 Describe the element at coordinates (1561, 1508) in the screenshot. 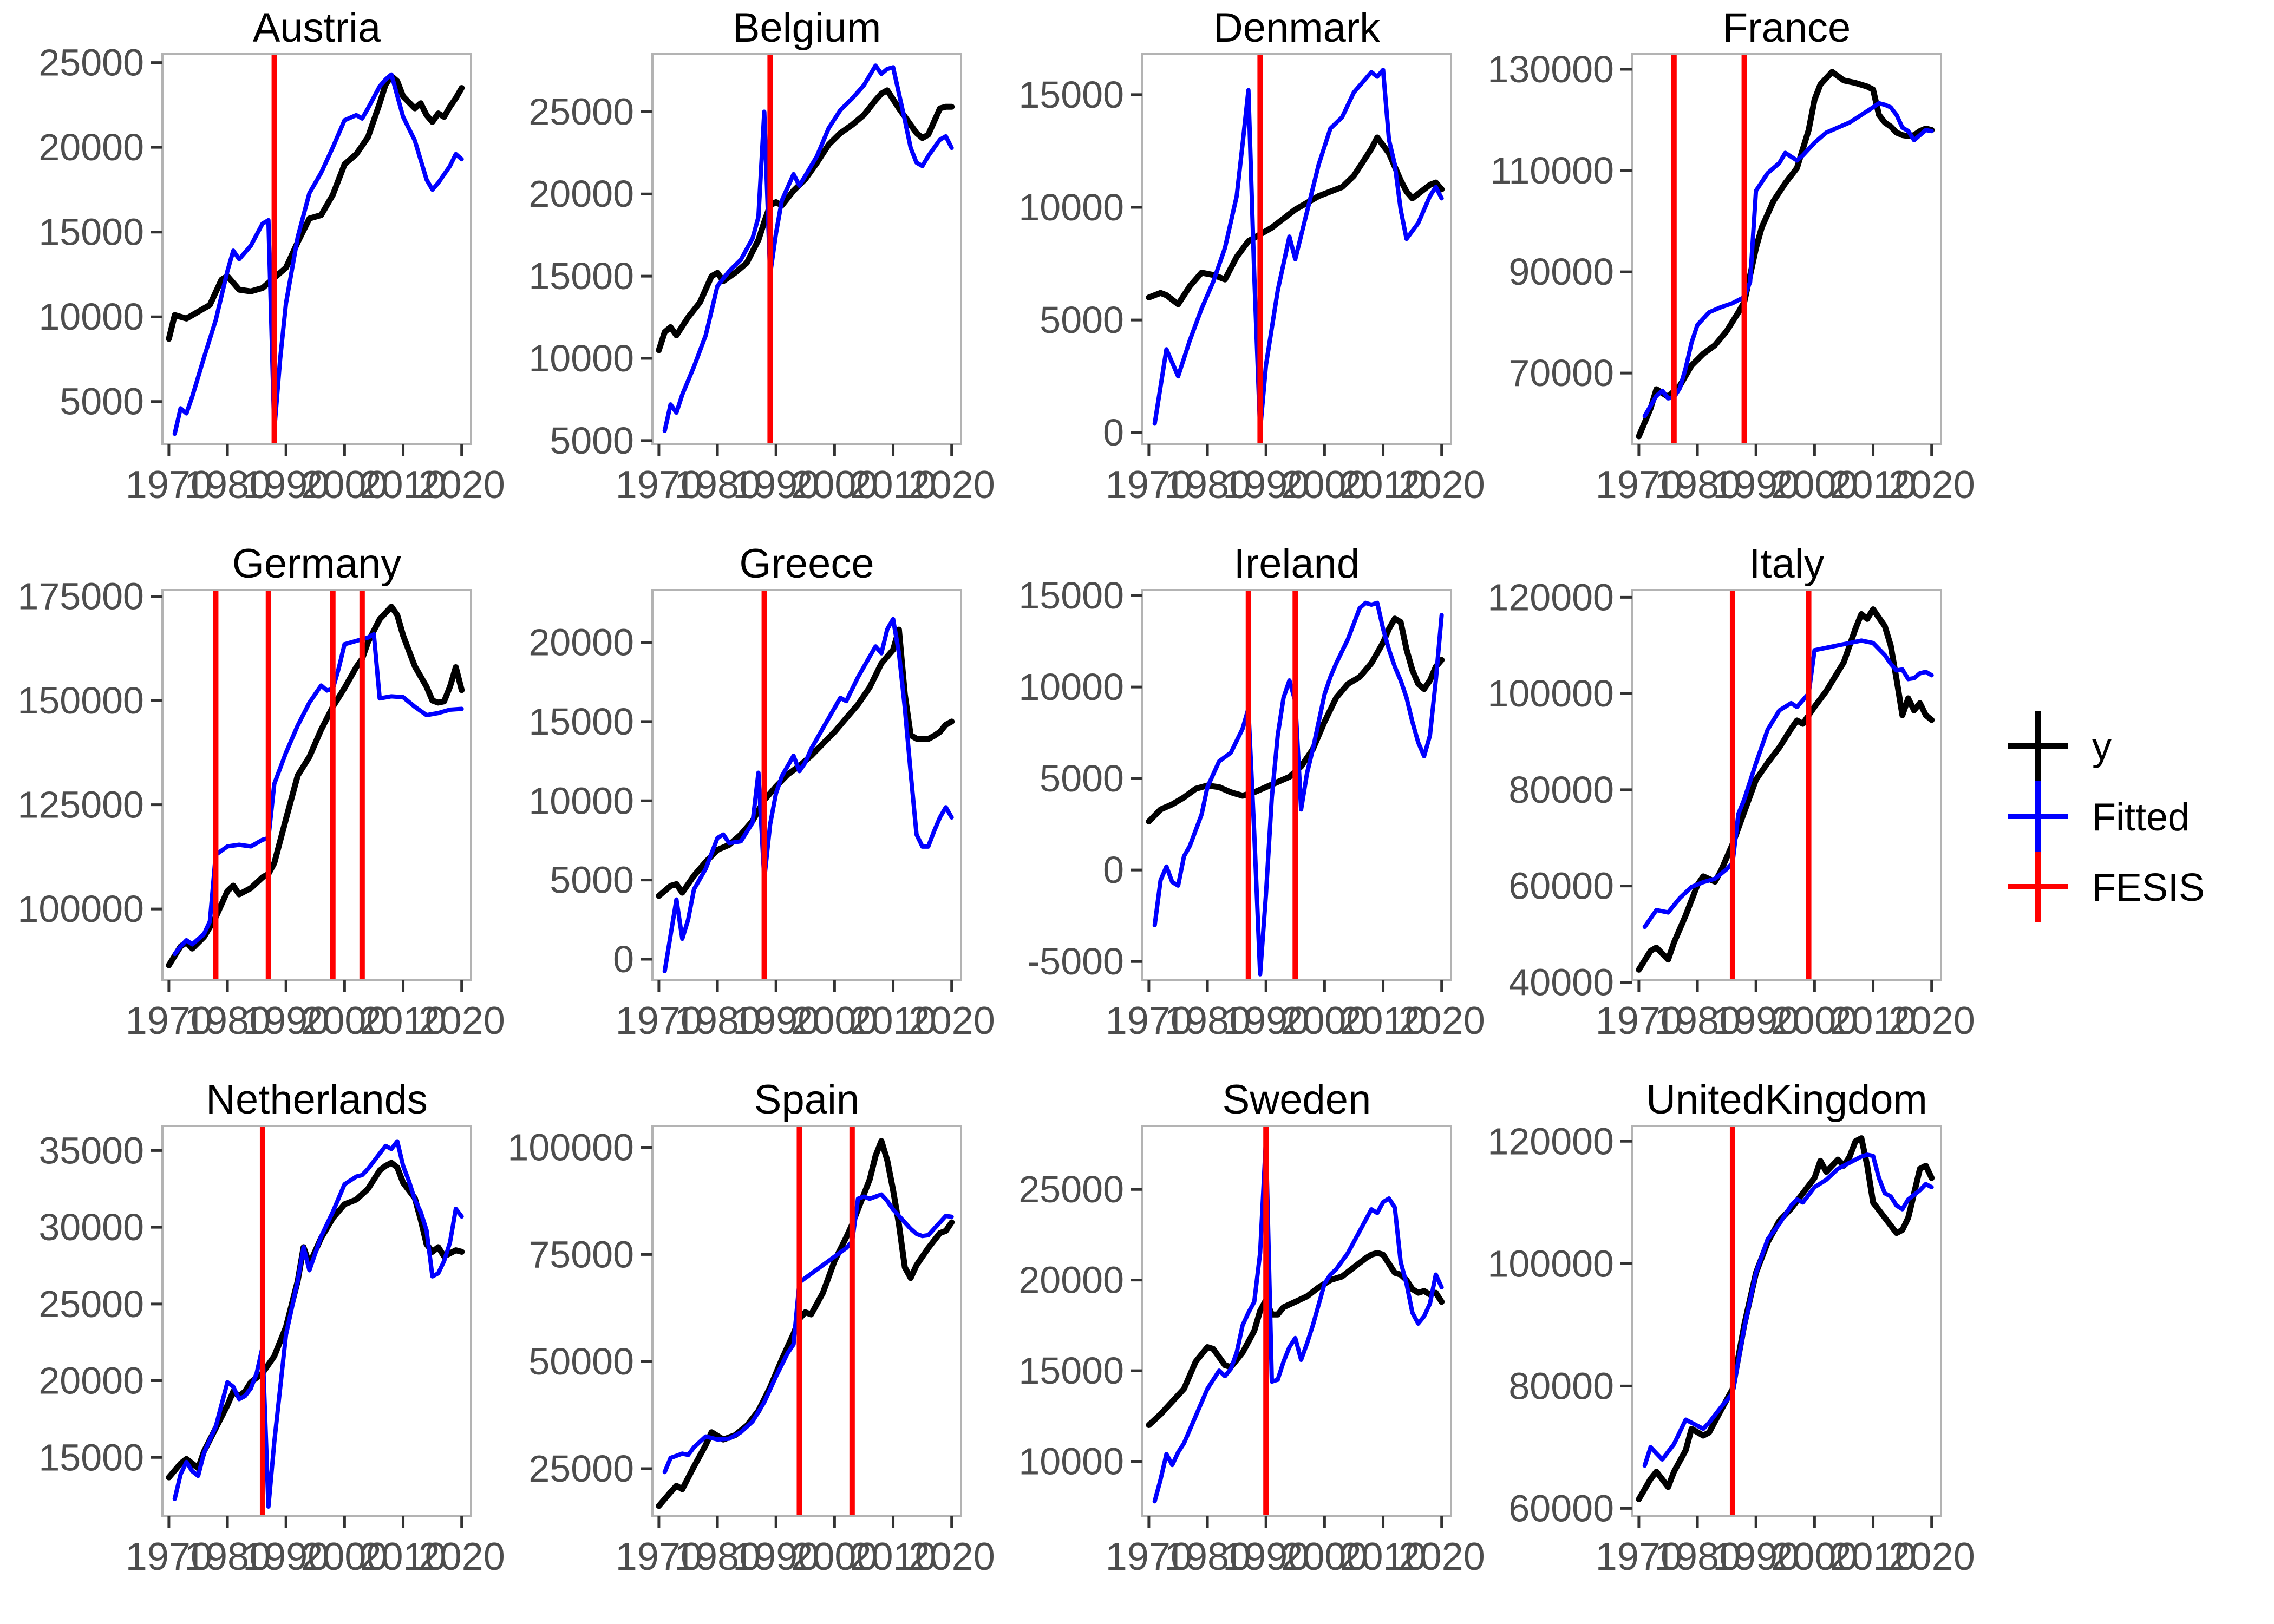

I see `y-axis-tick-label: 60000` at that location.